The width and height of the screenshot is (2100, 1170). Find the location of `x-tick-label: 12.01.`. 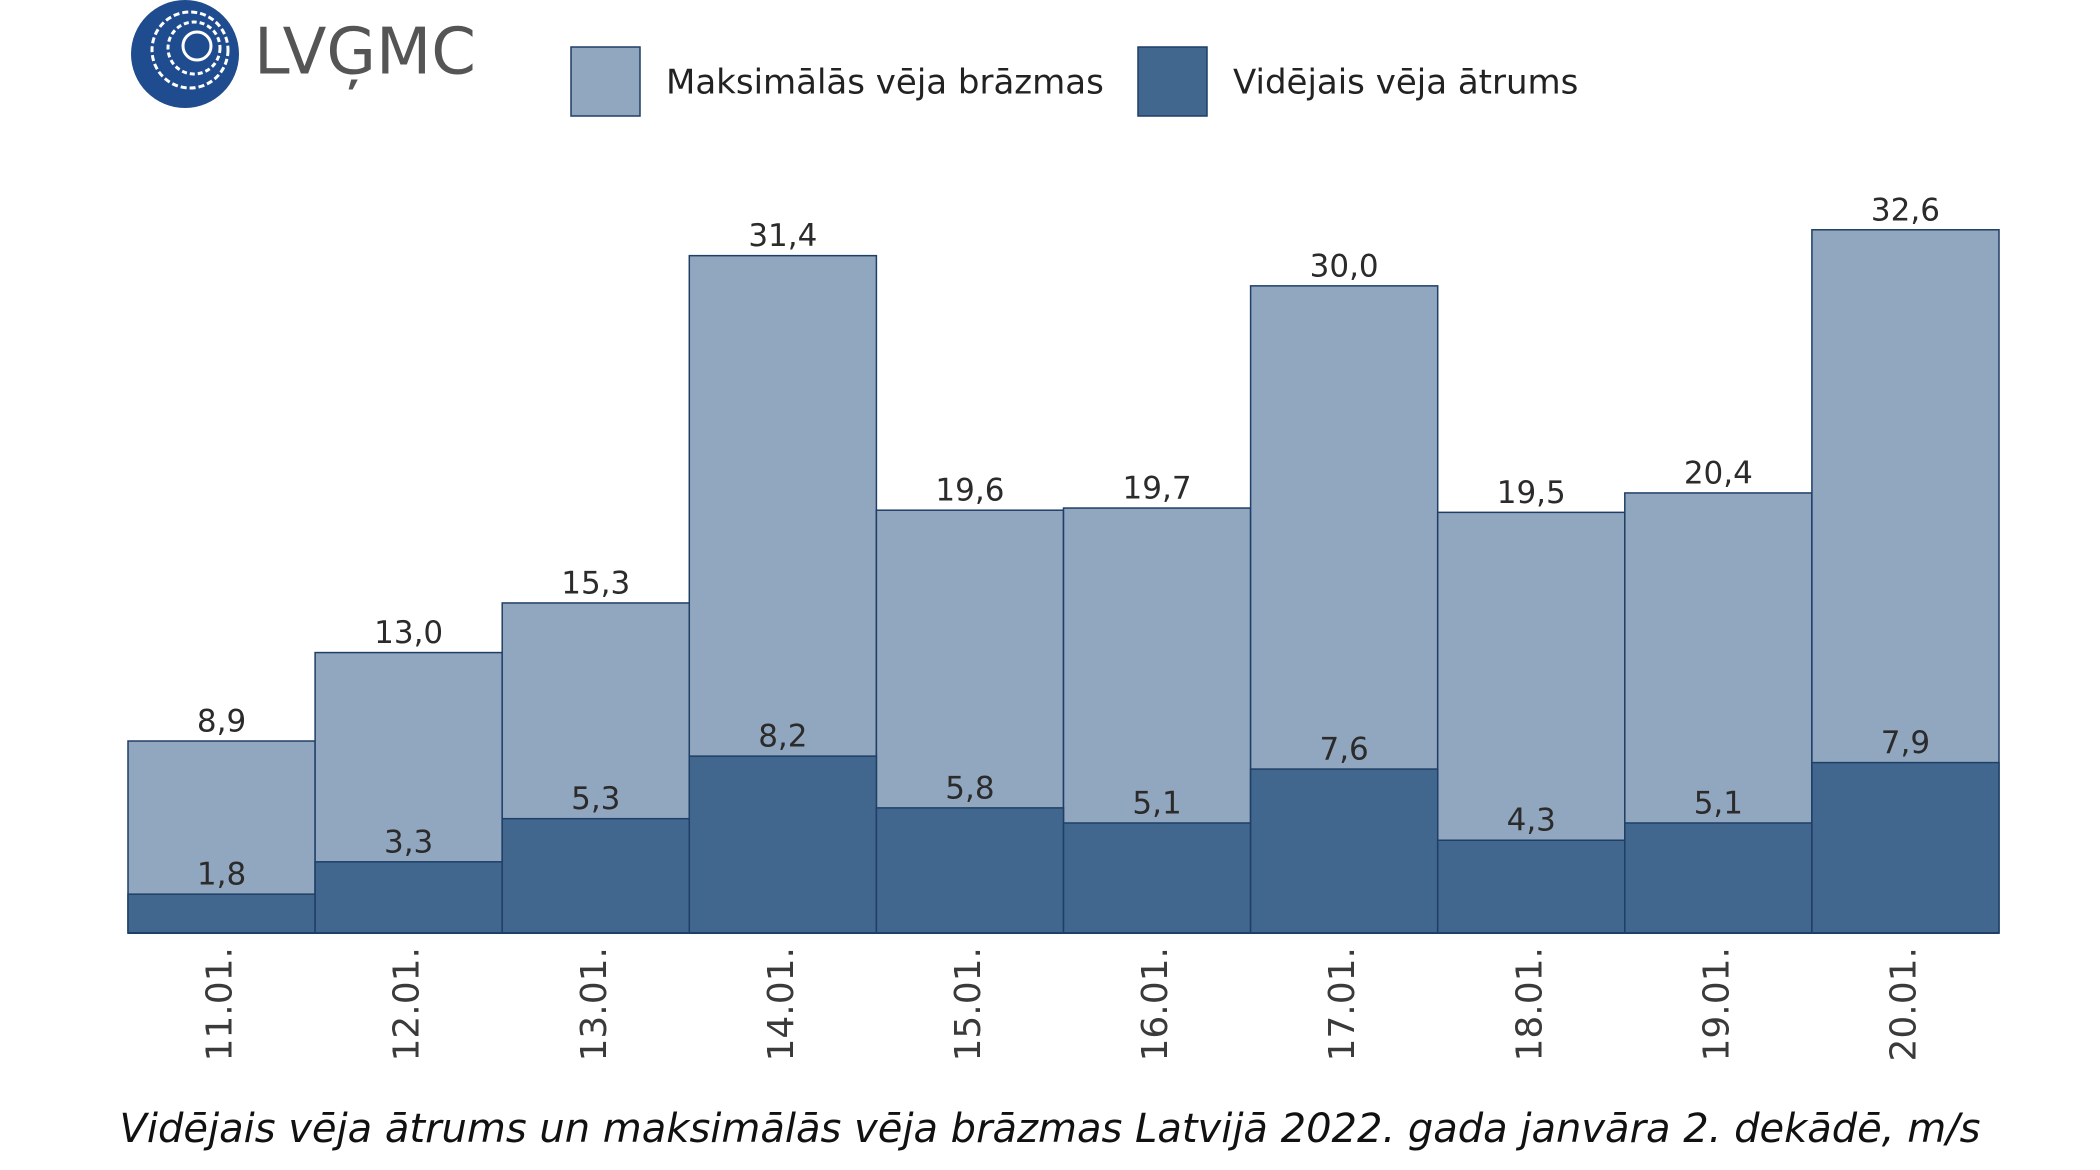

x-tick-label: 12.01. is located at coordinates (407, 1004).